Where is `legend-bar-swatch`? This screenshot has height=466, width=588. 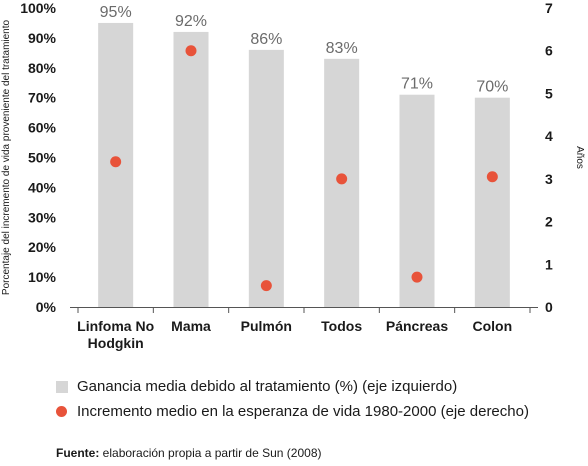
legend-bar-swatch is located at coordinates (62, 386).